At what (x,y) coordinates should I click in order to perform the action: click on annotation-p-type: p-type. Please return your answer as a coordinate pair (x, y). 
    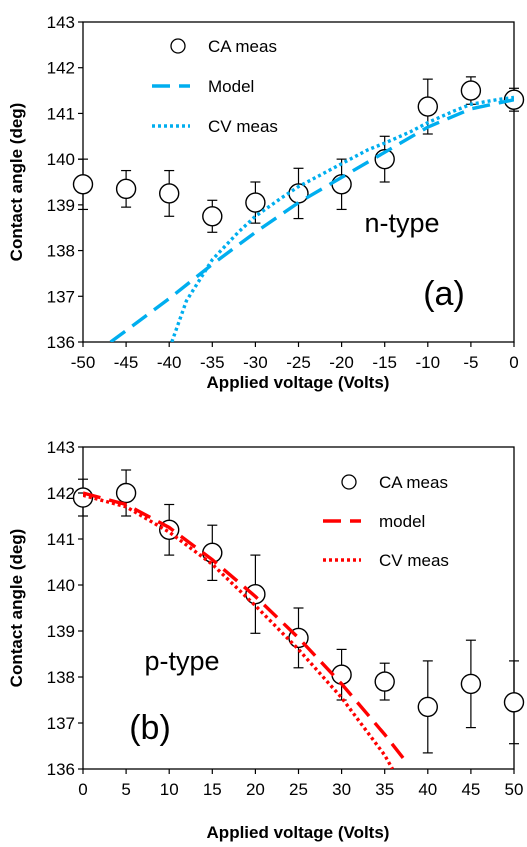
    Looking at the image, I should click on (181, 661).